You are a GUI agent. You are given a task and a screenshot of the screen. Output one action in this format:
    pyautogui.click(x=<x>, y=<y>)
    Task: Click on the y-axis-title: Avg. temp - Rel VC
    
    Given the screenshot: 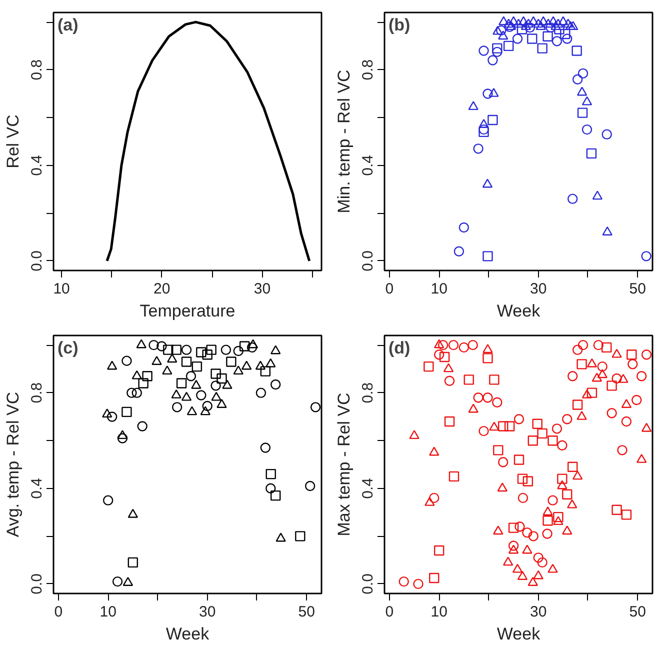 What is the action you would take?
    pyautogui.click(x=13, y=465)
    